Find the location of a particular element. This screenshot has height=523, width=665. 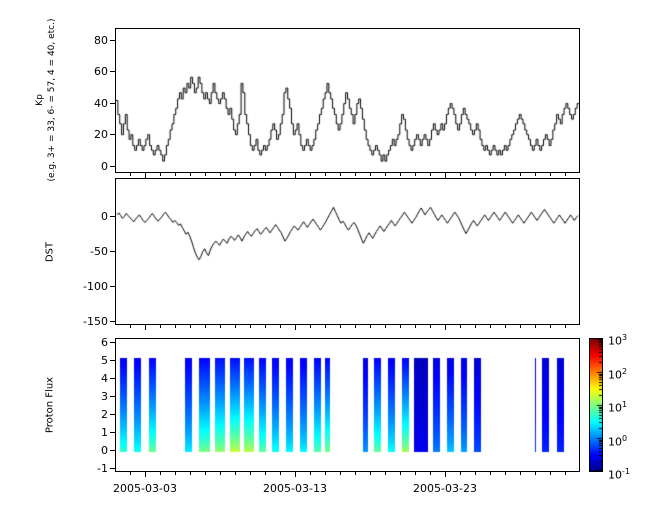

x-tick-label: 2005-03-13 is located at coordinates (295, 488).